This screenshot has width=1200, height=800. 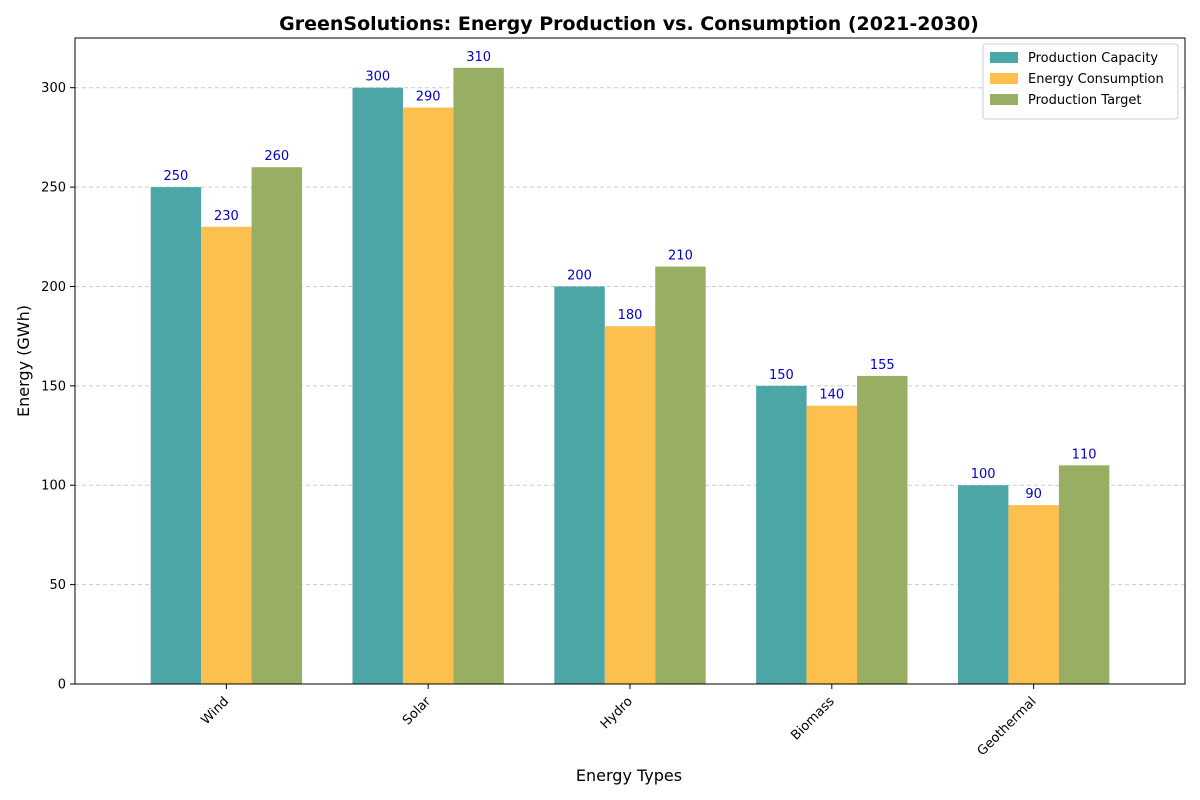 I want to click on x-tick-label: Biomass, so click(x=812, y=718).